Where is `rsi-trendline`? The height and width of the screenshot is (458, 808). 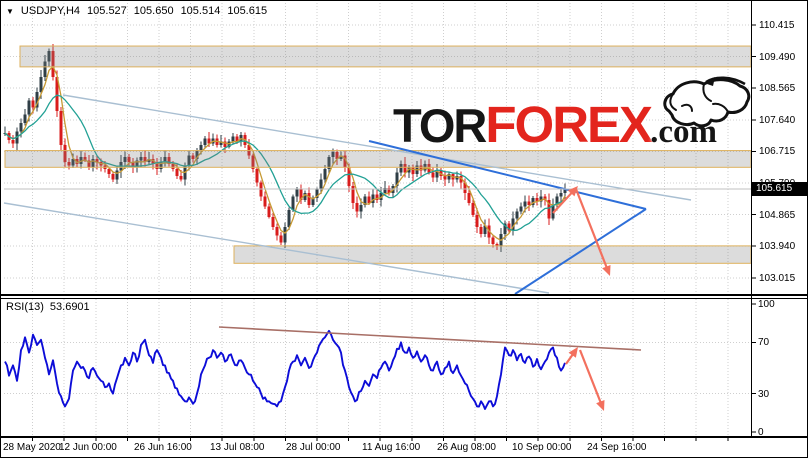
rsi-trendline is located at coordinates (430, 338).